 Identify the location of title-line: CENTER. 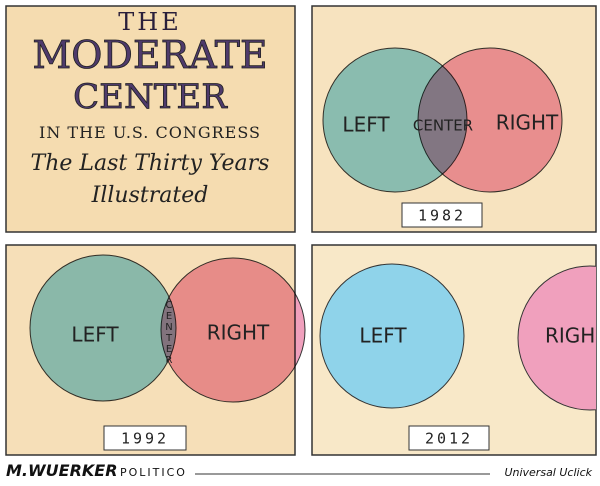
(150, 97).